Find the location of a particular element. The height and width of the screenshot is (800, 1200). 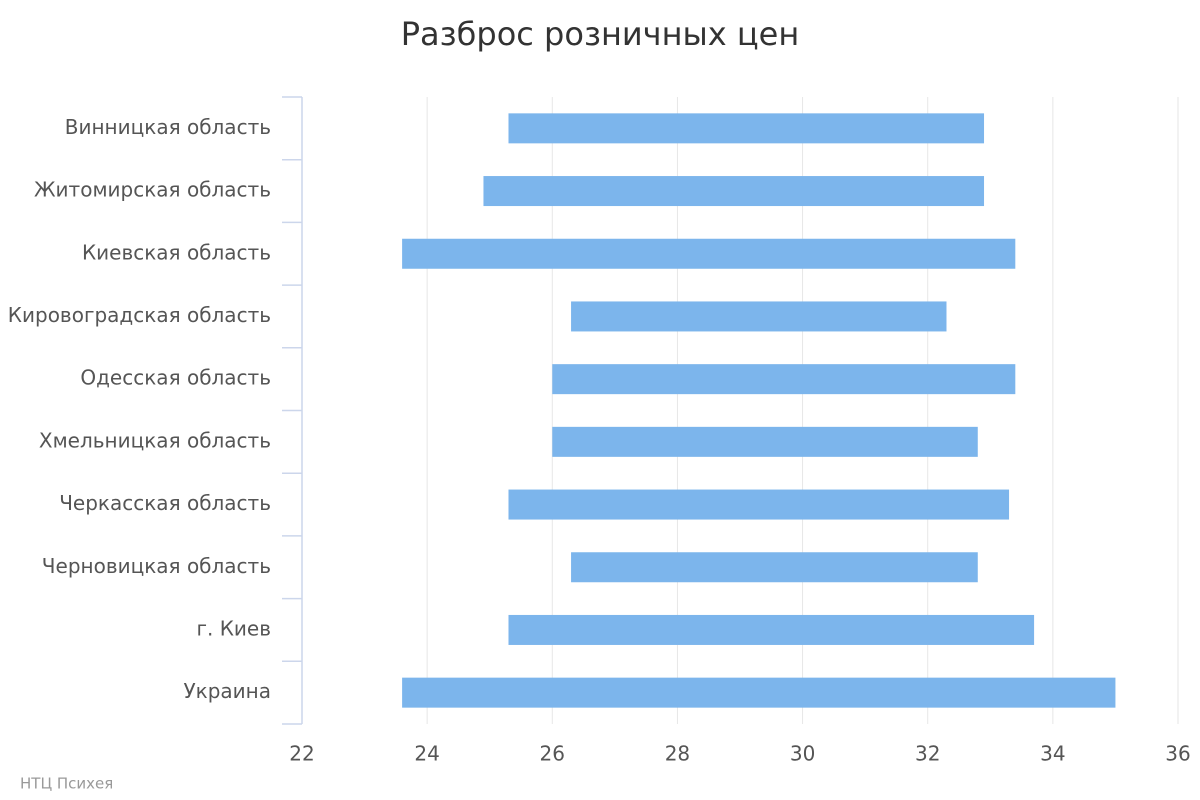

chart-title: Разброс розничных цен is located at coordinates (600, 34).